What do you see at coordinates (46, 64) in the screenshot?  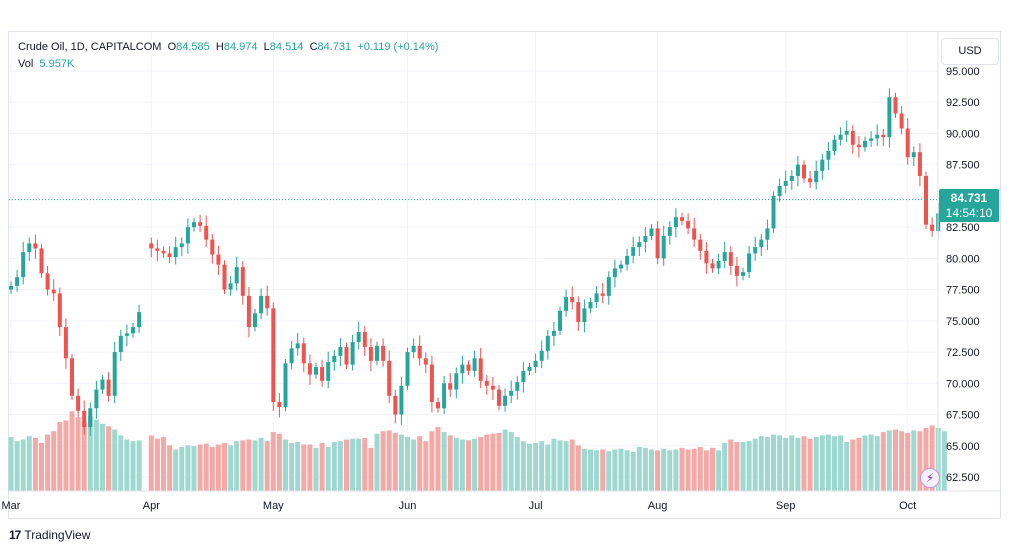 I see `volume-legend: Vol 5.957K` at bounding box center [46, 64].